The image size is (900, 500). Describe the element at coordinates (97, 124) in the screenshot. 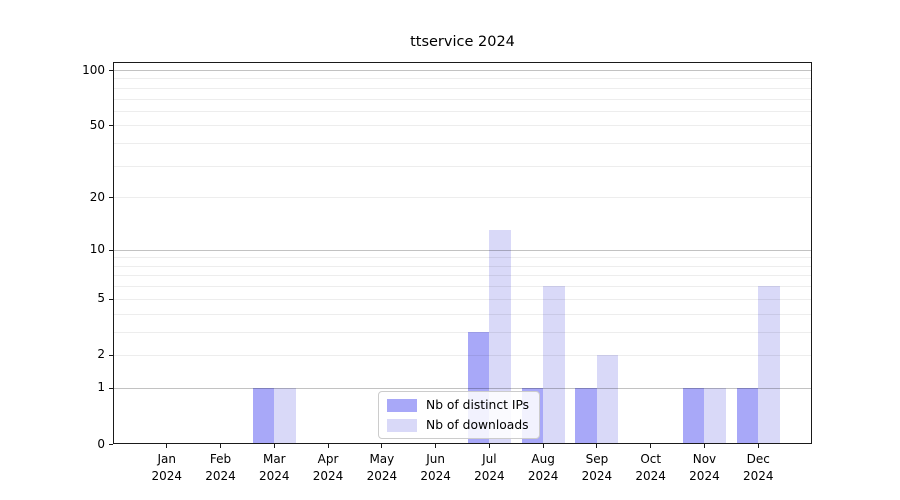

I see `y-tick-label: 50` at that location.